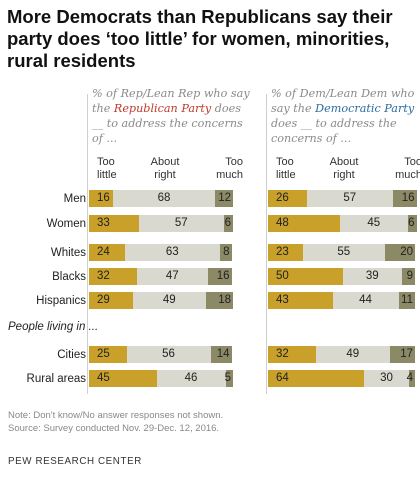 The image size is (420, 478). Describe the element at coordinates (412, 223) in the screenshot. I see `bar-too-much-dem-women: 6` at that location.